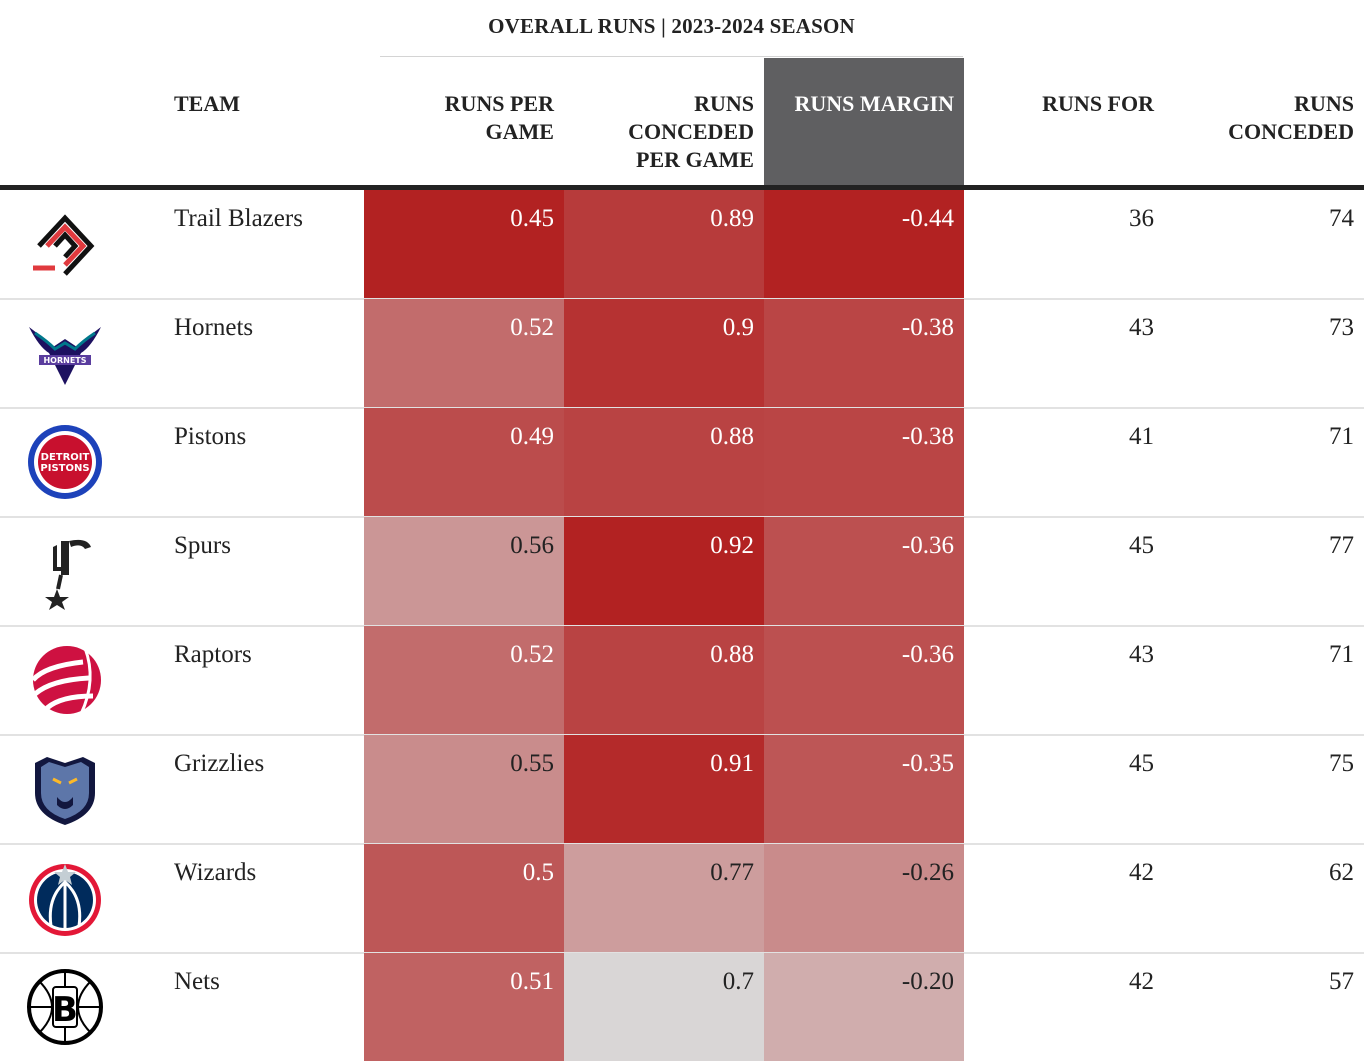  What do you see at coordinates (532, 545) in the screenshot?
I see `value-runs-per-game: 0.56` at bounding box center [532, 545].